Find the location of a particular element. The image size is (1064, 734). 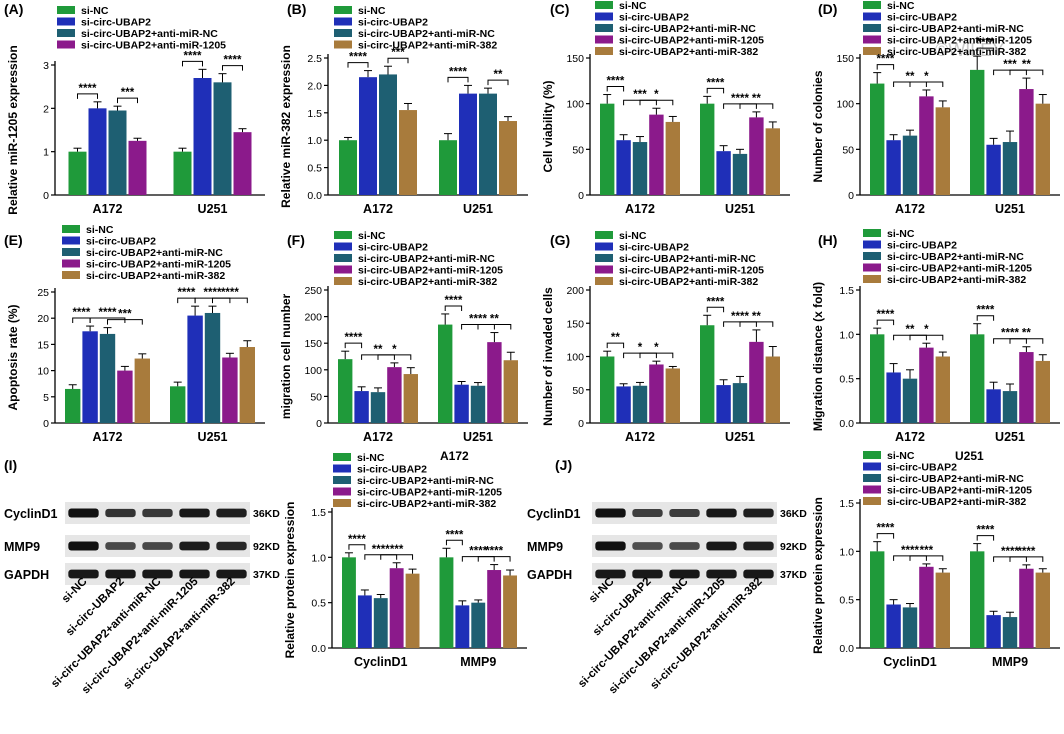

y-tick-label: 3 is located at coordinates (46, 66).